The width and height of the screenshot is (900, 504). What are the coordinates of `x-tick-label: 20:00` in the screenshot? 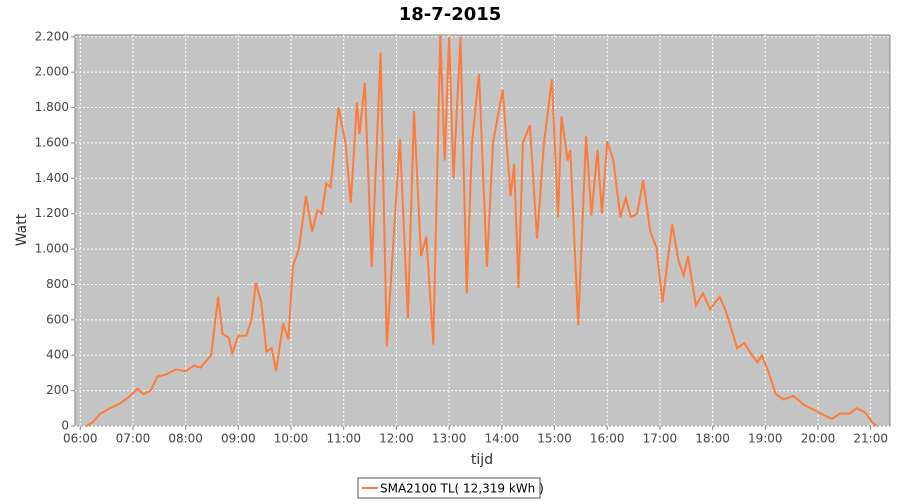 It's located at (818, 439).